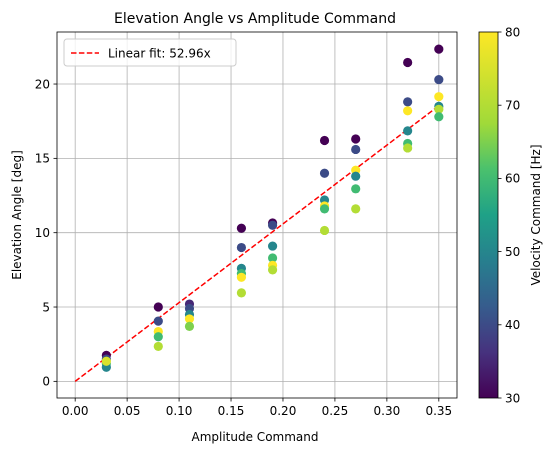  I want to click on y-axis-ticks: 0 5 10 15 20, so click(46, 233).